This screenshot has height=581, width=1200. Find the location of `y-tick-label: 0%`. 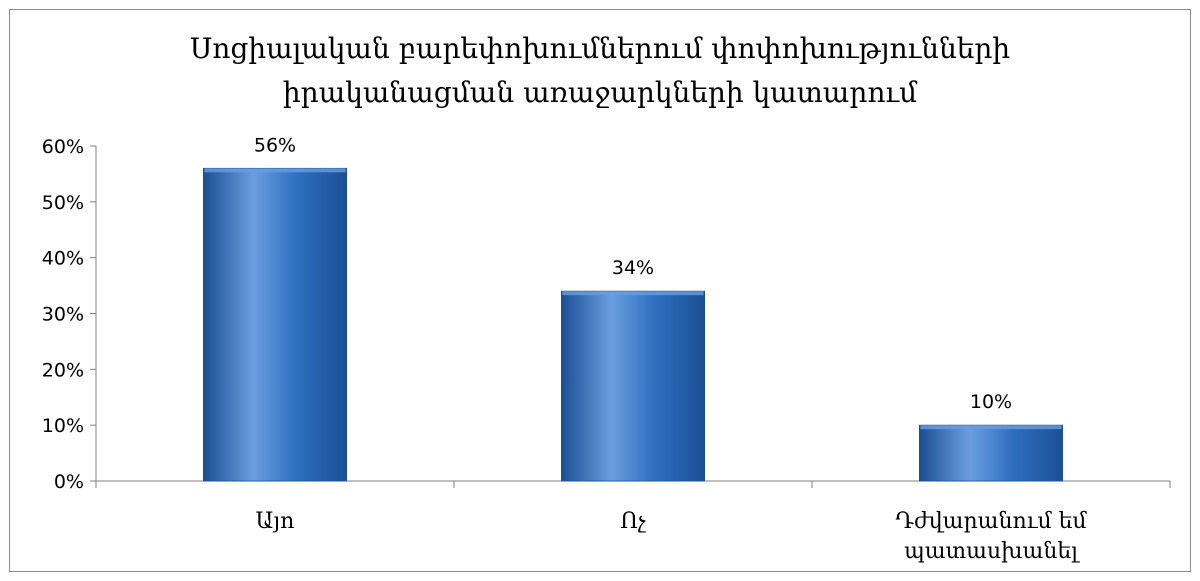

y-tick-label: 0% is located at coordinates (69, 482).